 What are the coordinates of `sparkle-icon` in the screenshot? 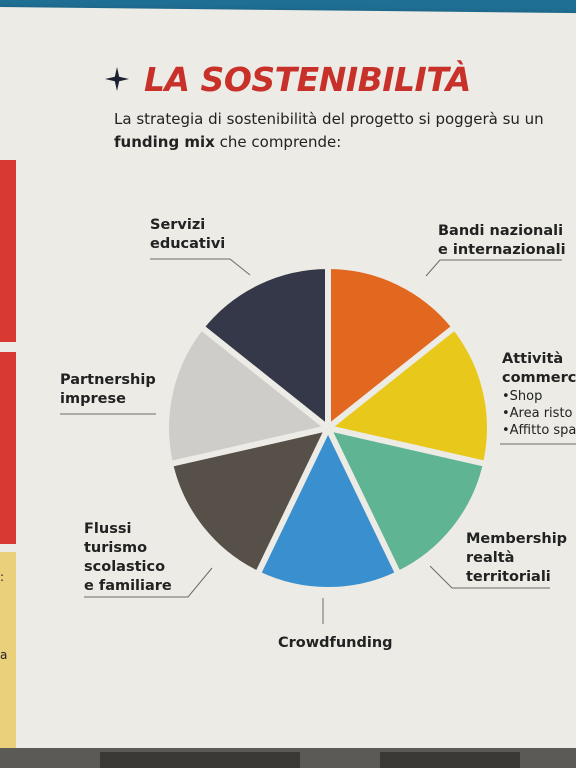 It's located at (117, 79).